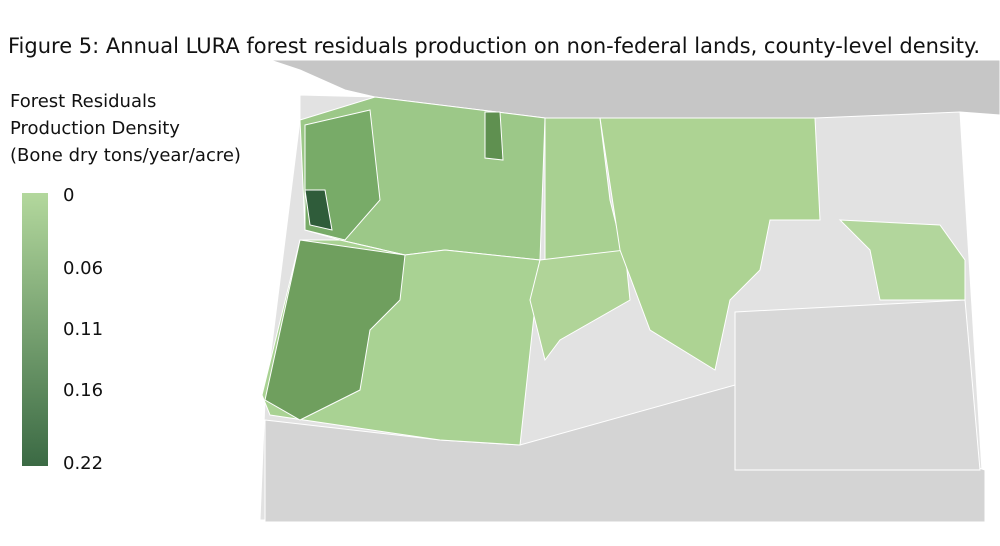 Image resolution: width=1000 pixels, height=546 pixels. I want to click on tick-label: 0.11, so click(83, 329).